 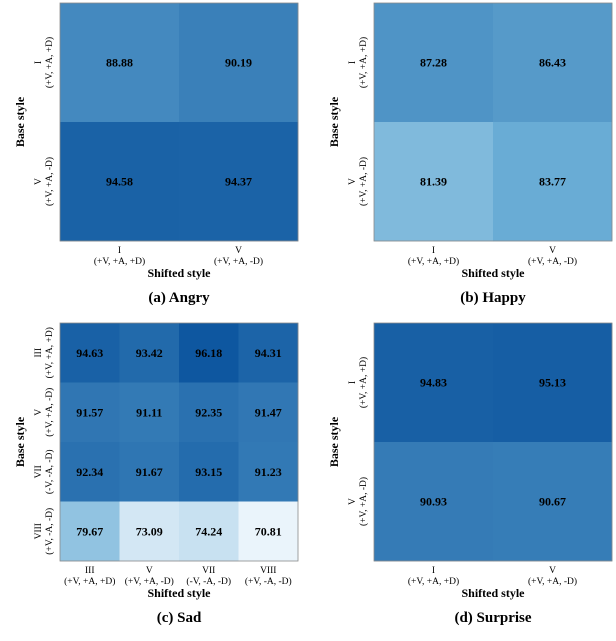 I want to click on cell-value-label: 91.67, so click(x=149, y=472).